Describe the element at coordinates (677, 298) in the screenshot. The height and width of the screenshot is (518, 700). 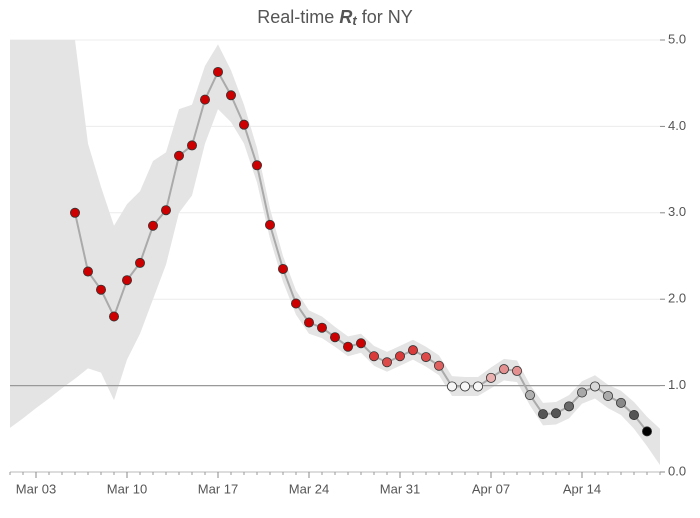
I see `y-tick-label: 2.0` at that location.